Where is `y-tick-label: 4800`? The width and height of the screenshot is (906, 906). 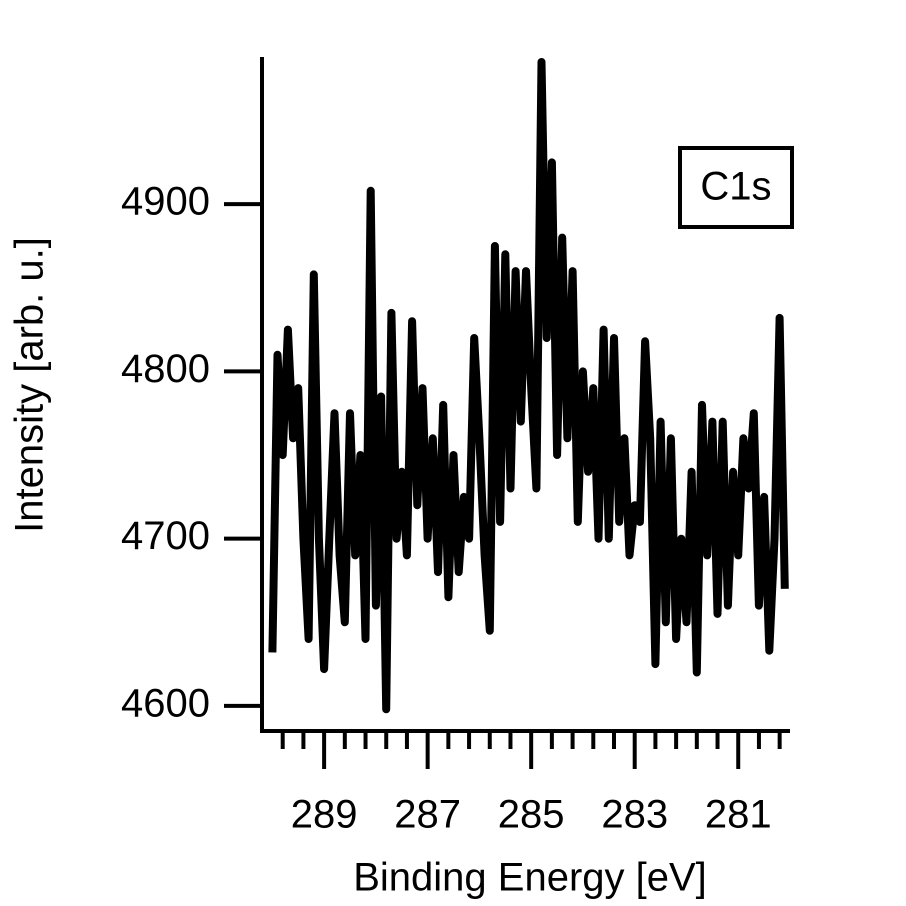
y-tick-label: 4800 is located at coordinates (165, 369).